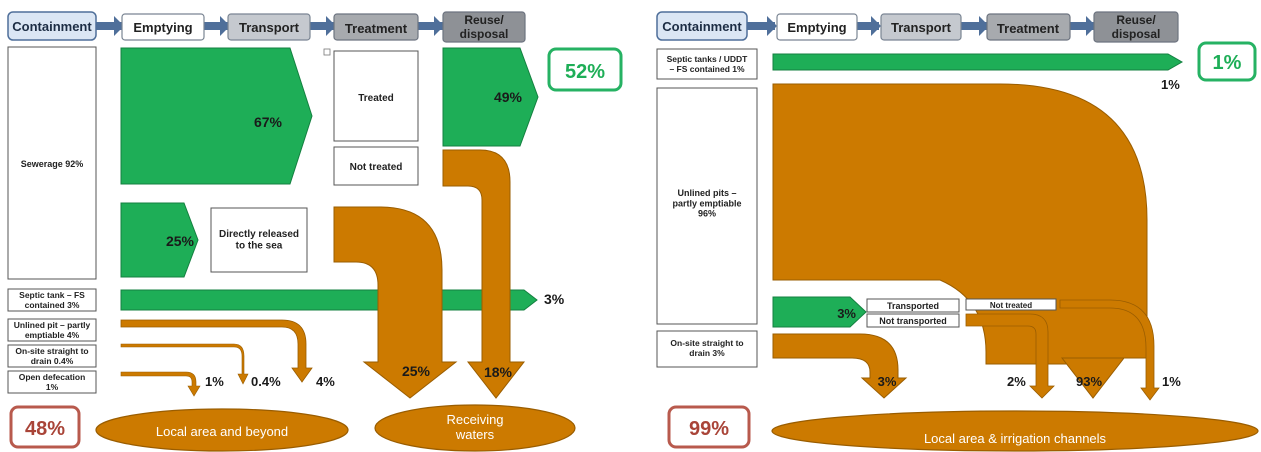  I want to click on not-treated-box, so click(376, 166).